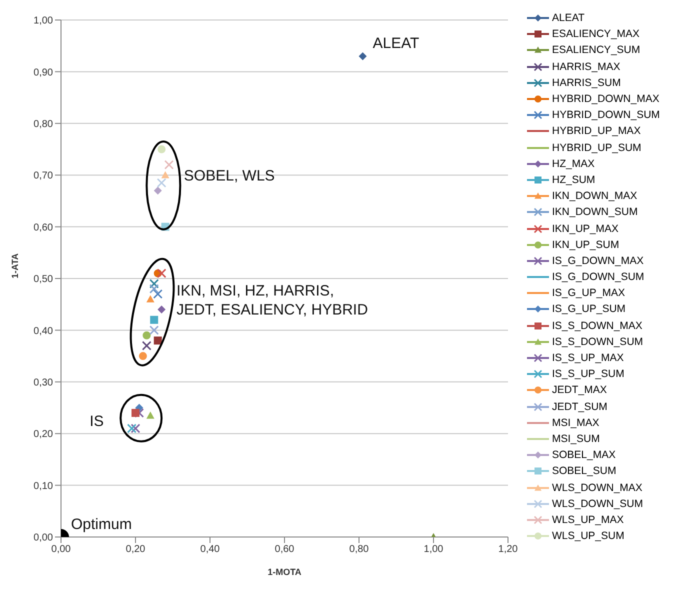 The image size is (679, 590). I want to click on x-tick-label: 0,00, so click(61, 550).